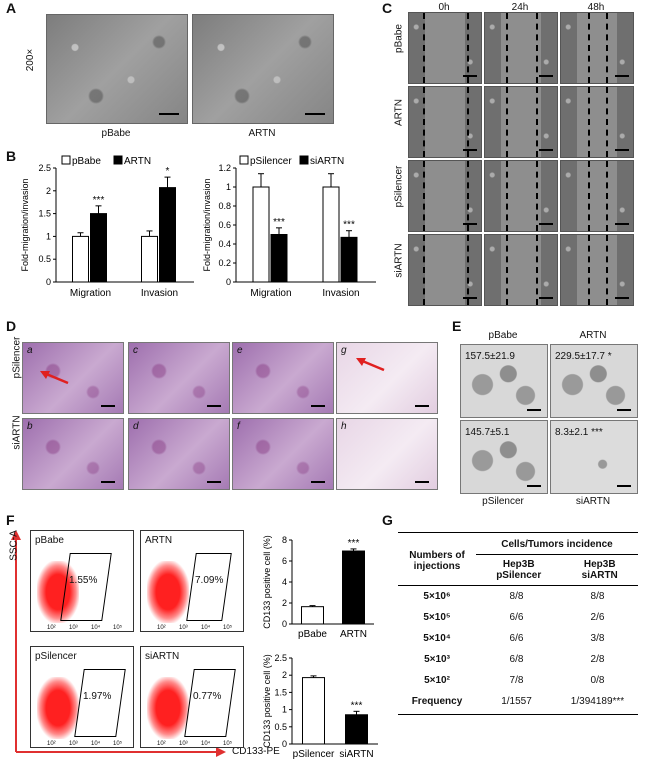 The width and height of the screenshot is (650, 769). Describe the element at coordinates (399, 112) in the screenshot. I see `row-label-artn: ARTN` at that location.